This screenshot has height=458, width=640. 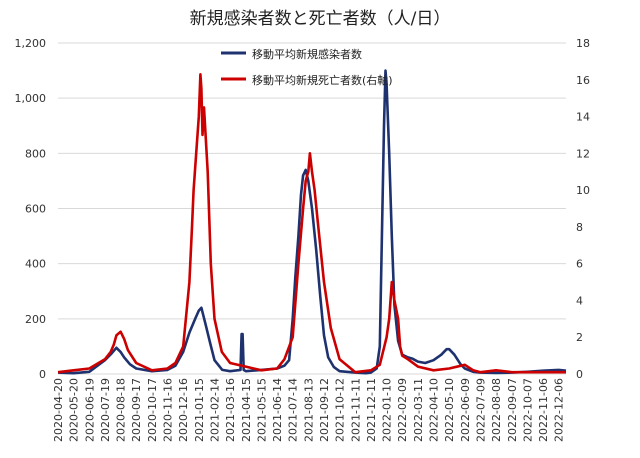 I want to click on x-tick-label: 2022-04-10, so click(x=434, y=410).